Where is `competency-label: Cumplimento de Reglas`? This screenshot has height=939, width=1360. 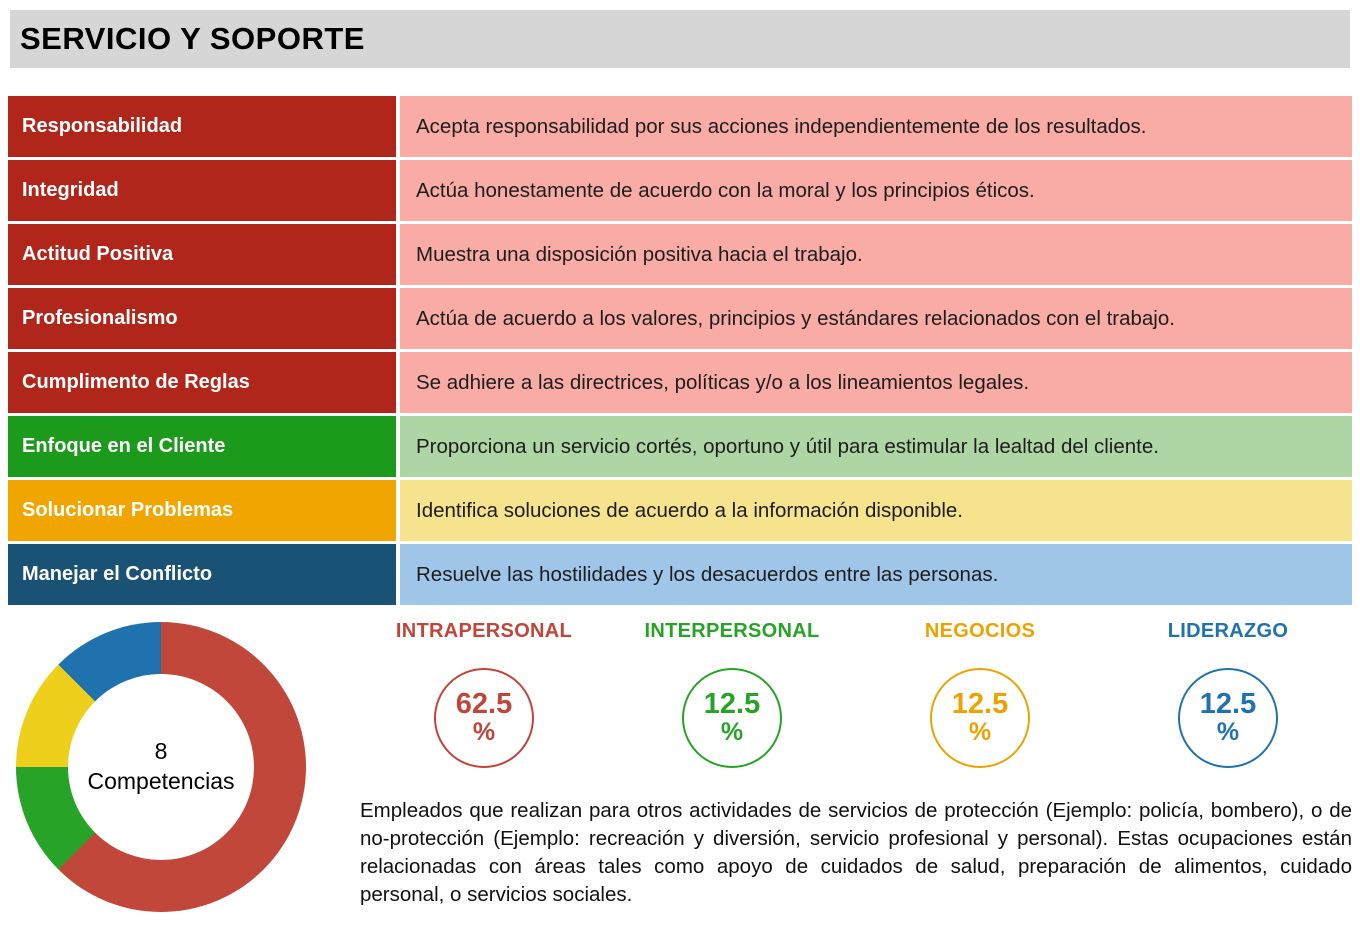 competency-label: Cumplimento de Reglas is located at coordinates (202, 382).